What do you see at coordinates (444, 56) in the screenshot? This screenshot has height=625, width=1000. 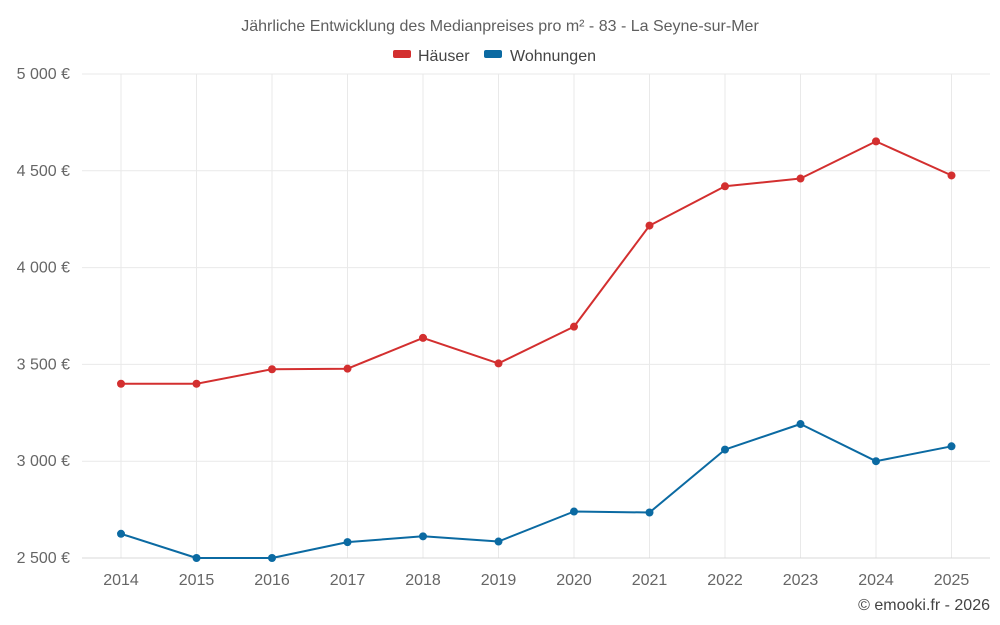 I see `legend-label-haeuser: Häuser` at bounding box center [444, 56].